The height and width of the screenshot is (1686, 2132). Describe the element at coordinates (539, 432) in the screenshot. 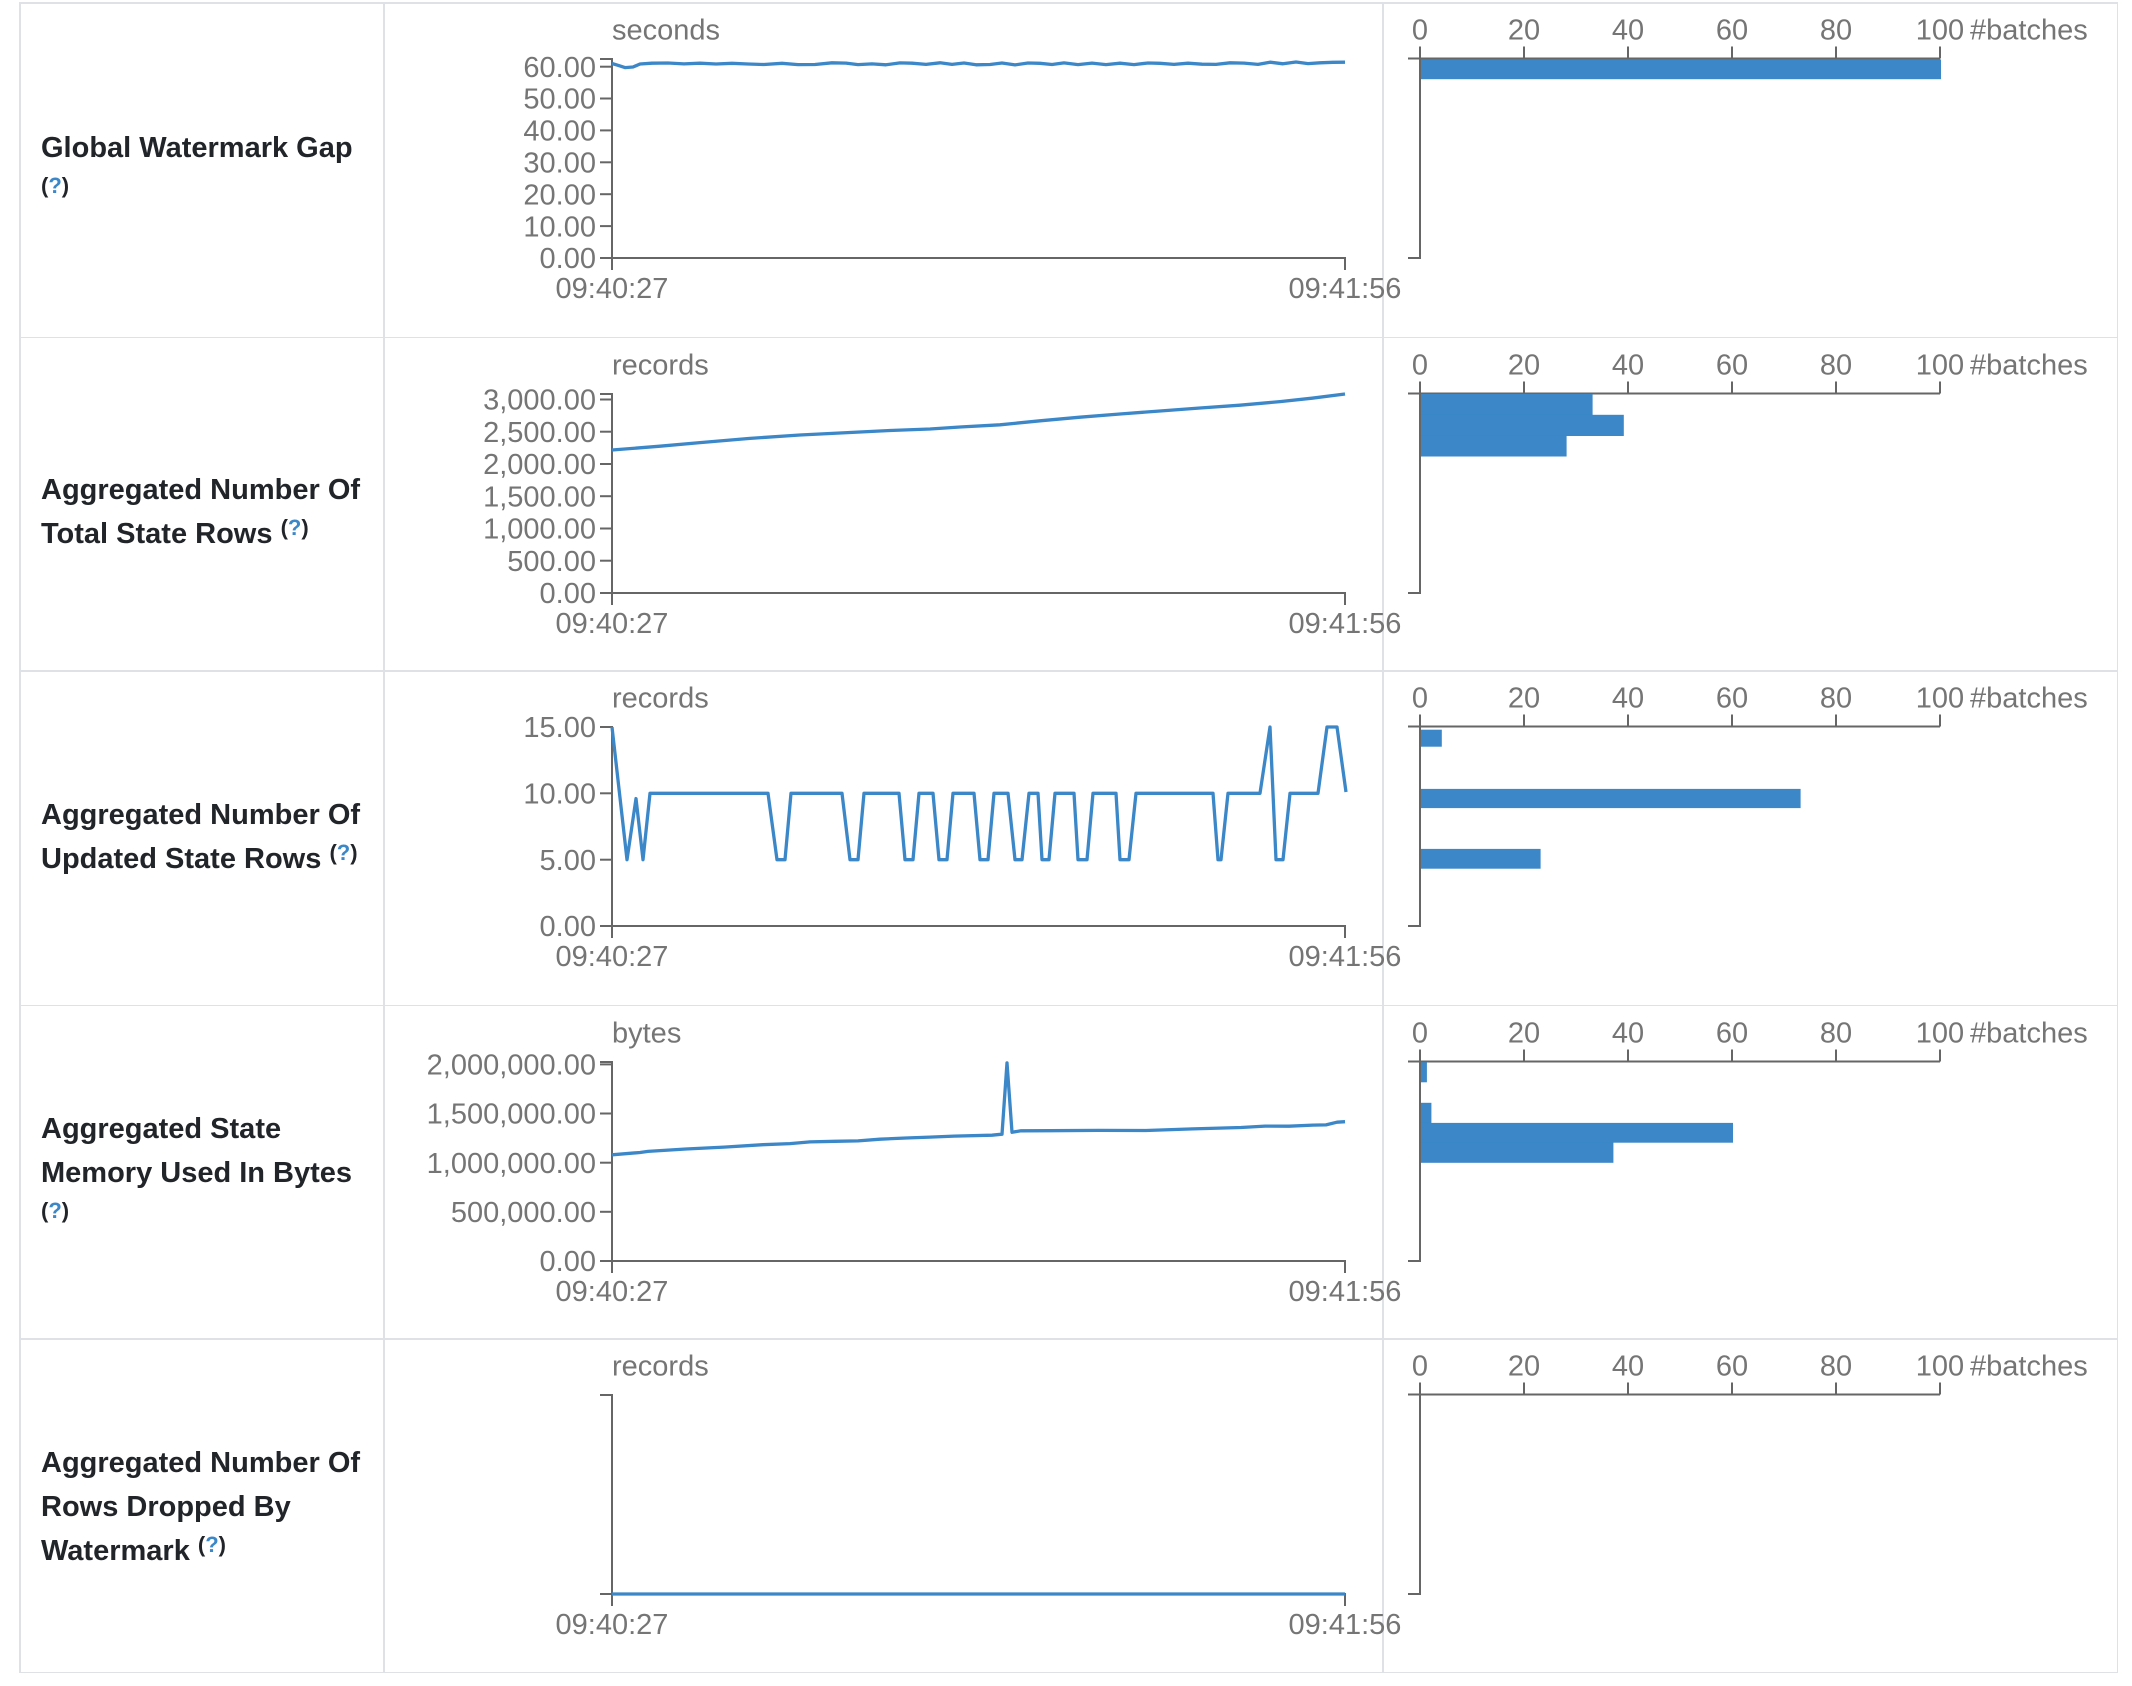

I see `svg-text: 2,500.00` at that location.